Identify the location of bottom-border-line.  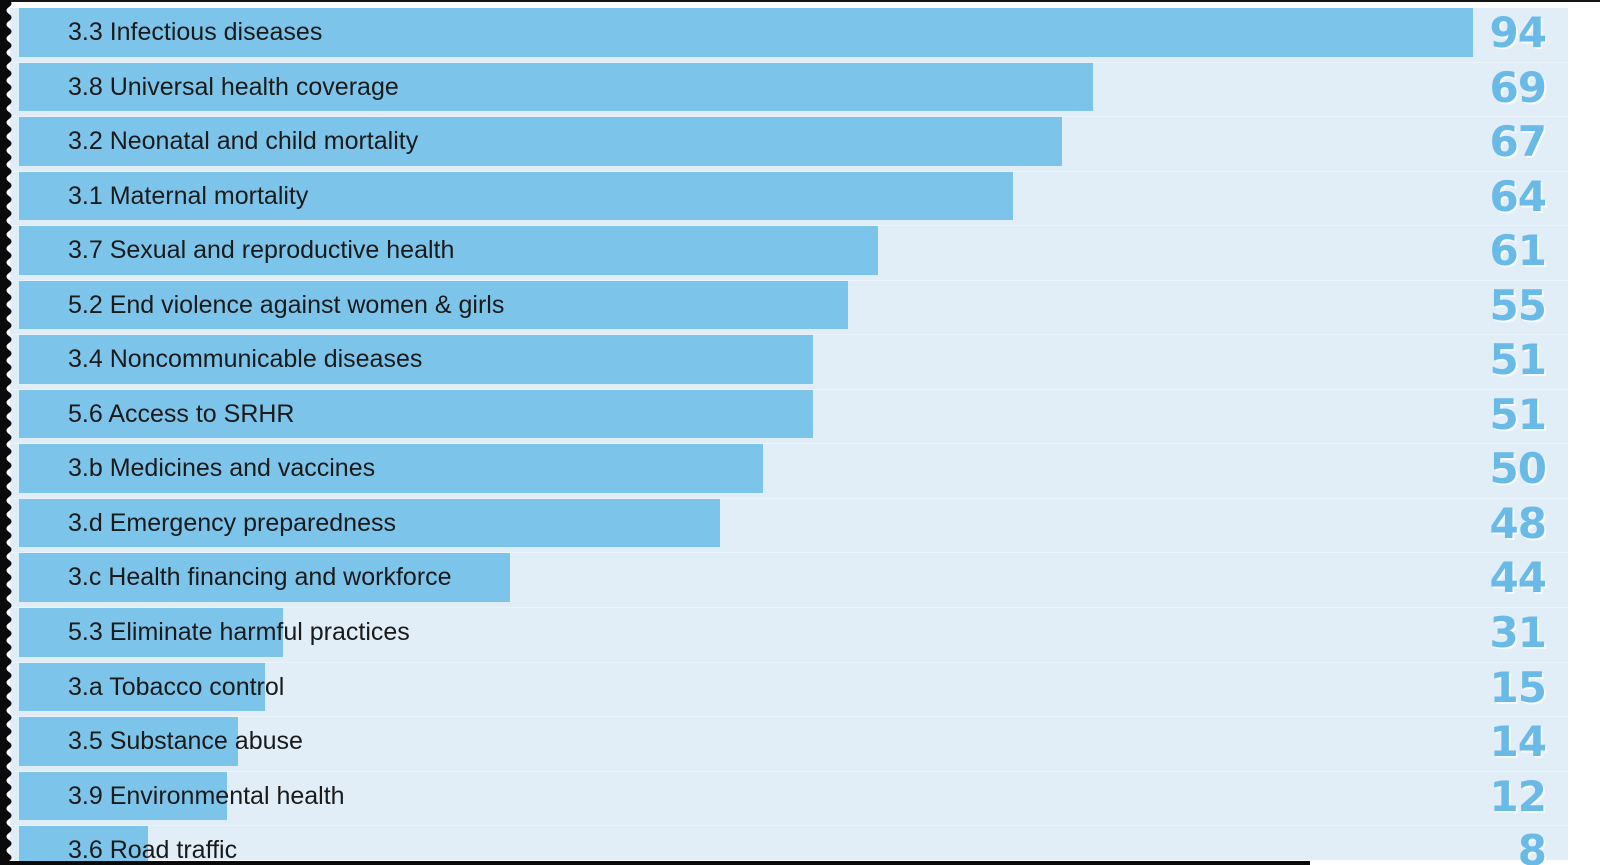
(655, 863).